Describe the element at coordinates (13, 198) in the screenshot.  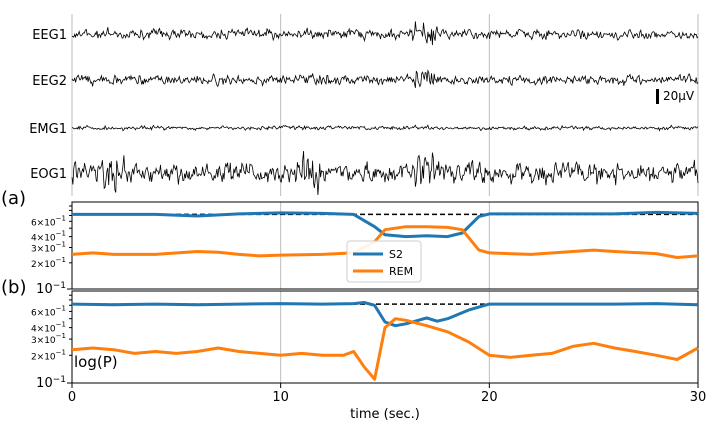
I see `panel-label: (a)` at that location.